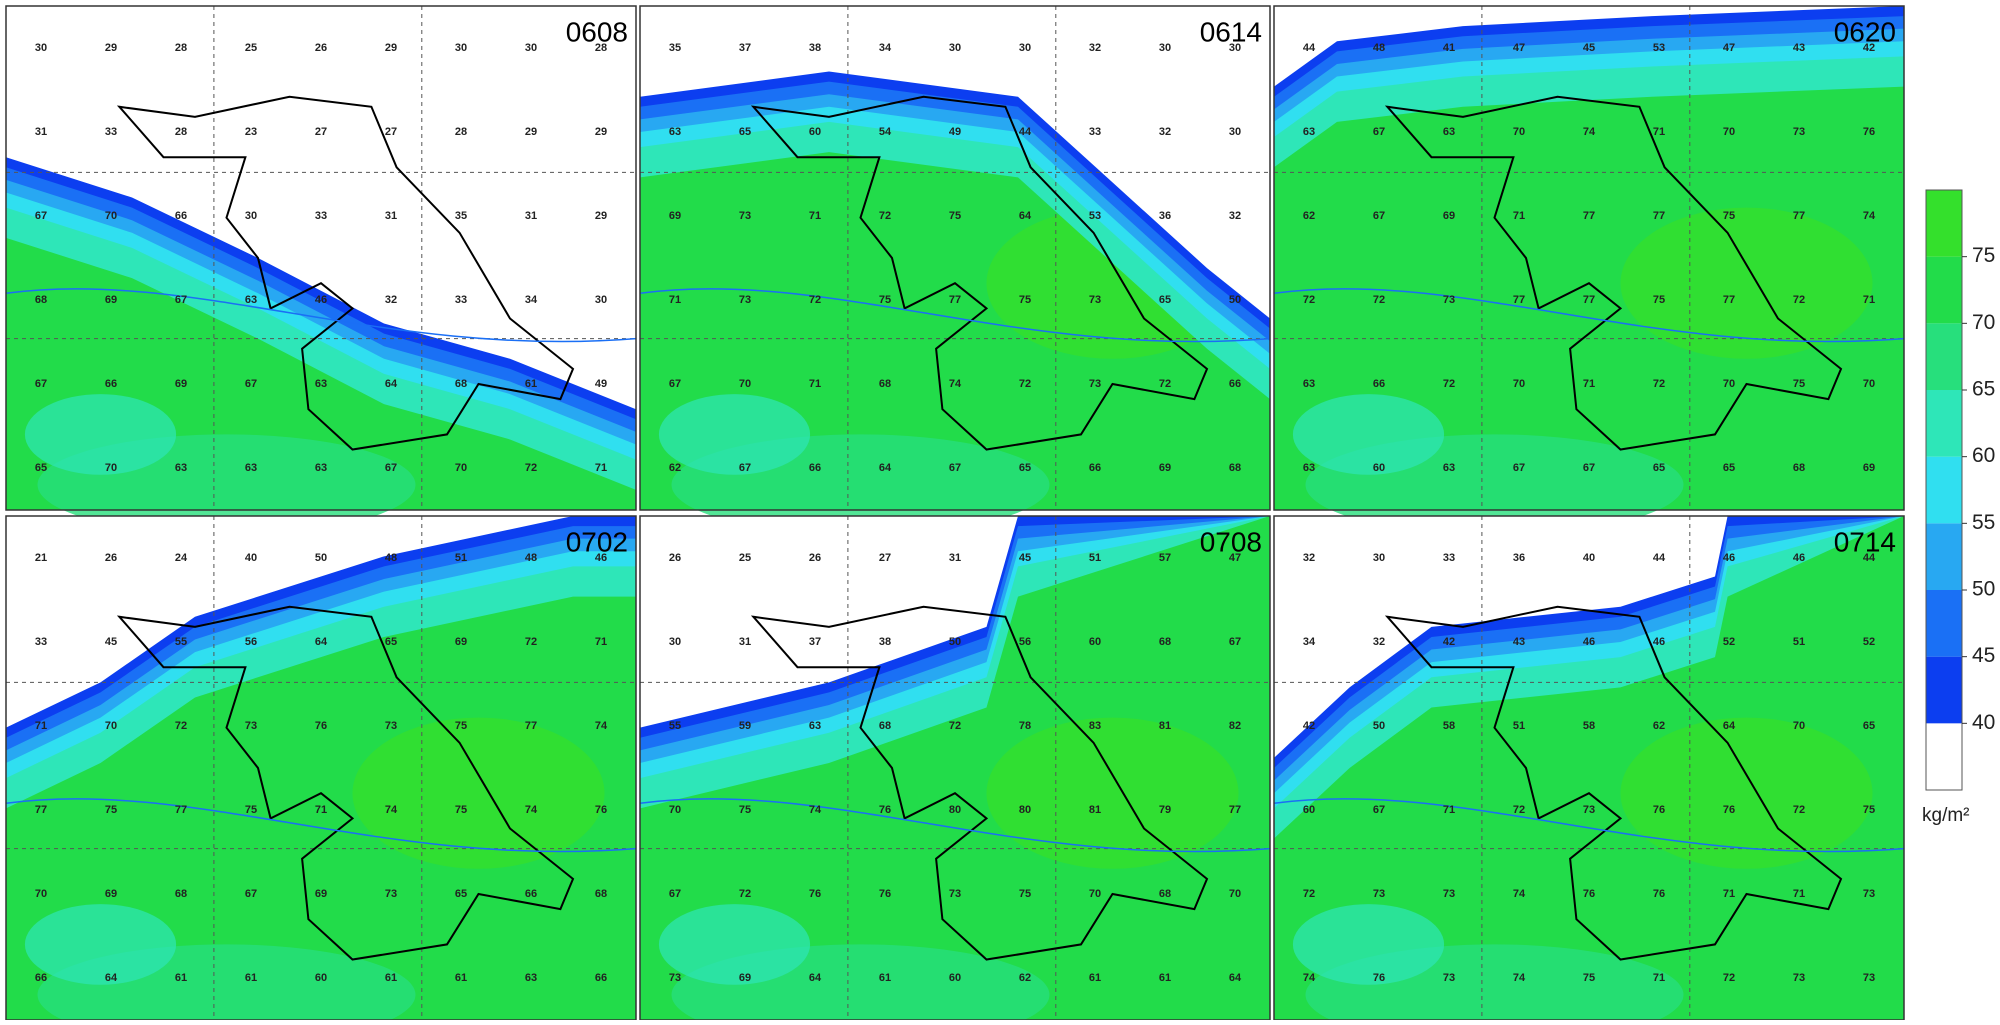 The width and height of the screenshot is (2000, 1025). What do you see at coordinates (1165, 726) in the screenshot?
I see `grid-value: 81` at bounding box center [1165, 726].